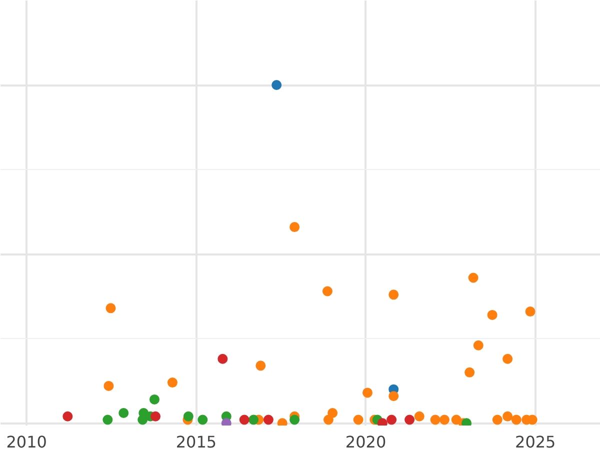 The image size is (600, 450). What do you see at coordinates (365, 441) in the screenshot?
I see `x-tick-label: 2020` at bounding box center [365, 441].